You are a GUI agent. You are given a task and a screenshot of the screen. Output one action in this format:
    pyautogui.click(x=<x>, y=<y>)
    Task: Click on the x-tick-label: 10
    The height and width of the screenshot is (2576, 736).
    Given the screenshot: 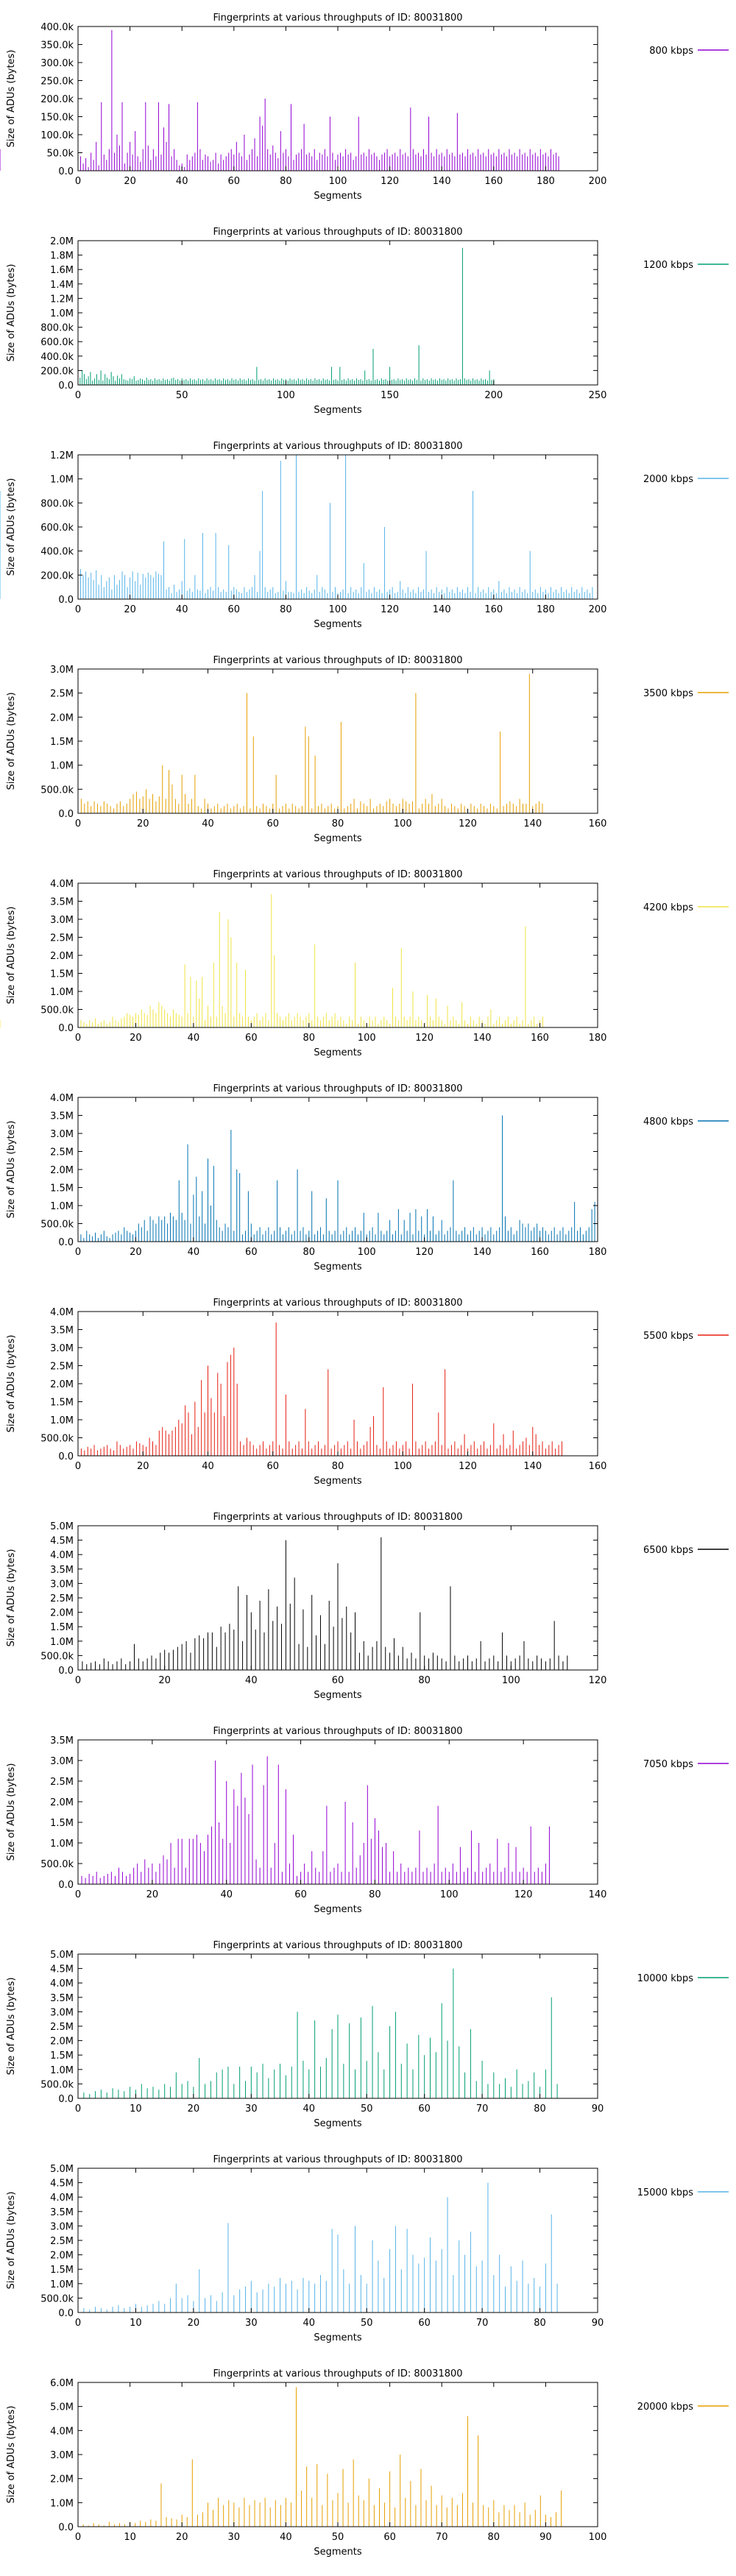 What is the action you would take?
    pyautogui.click(x=136, y=2323)
    